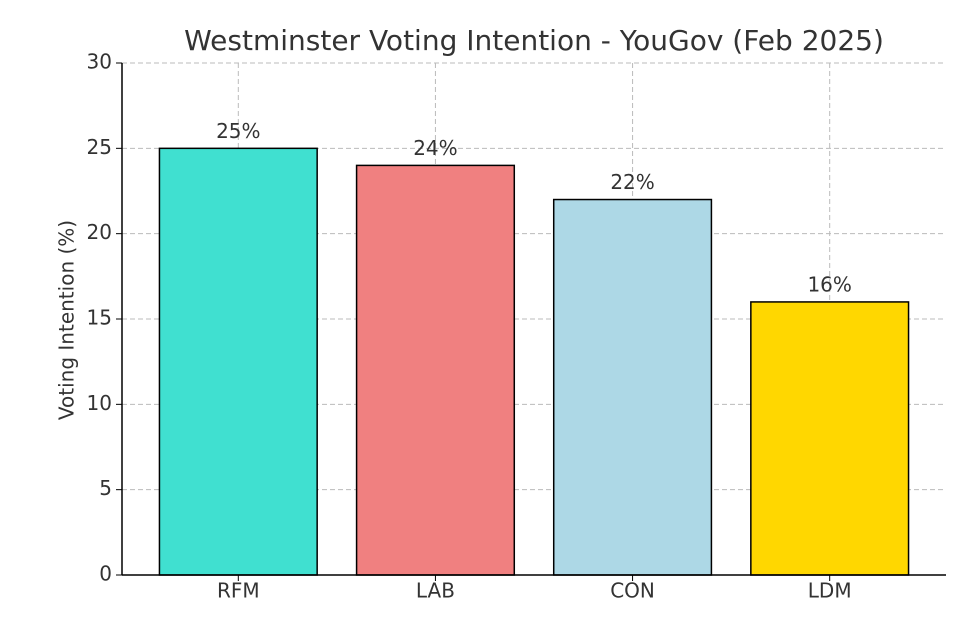  I want to click on x-tick-label: RFM, so click(238, 591).